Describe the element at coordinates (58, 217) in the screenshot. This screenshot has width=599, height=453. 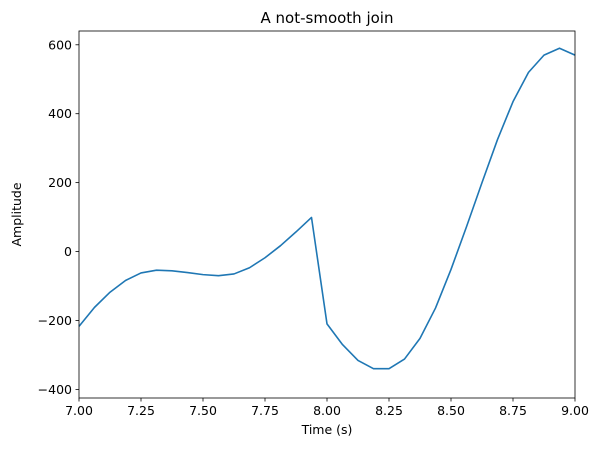
I see `y-axis: −400 −200 0 200 400 600` at that location.